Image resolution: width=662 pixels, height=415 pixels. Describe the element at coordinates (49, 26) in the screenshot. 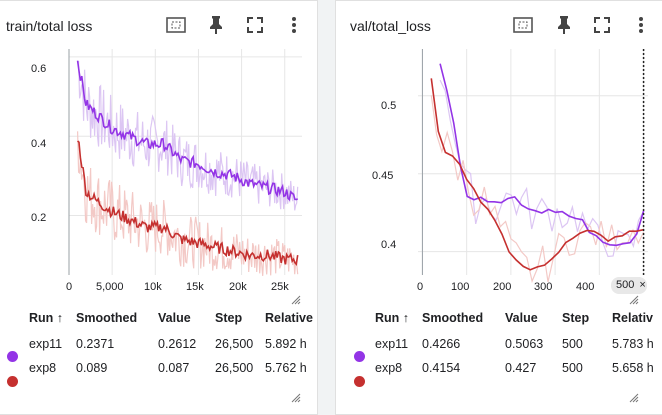

I see `chart-title: train/total loss` at that location.